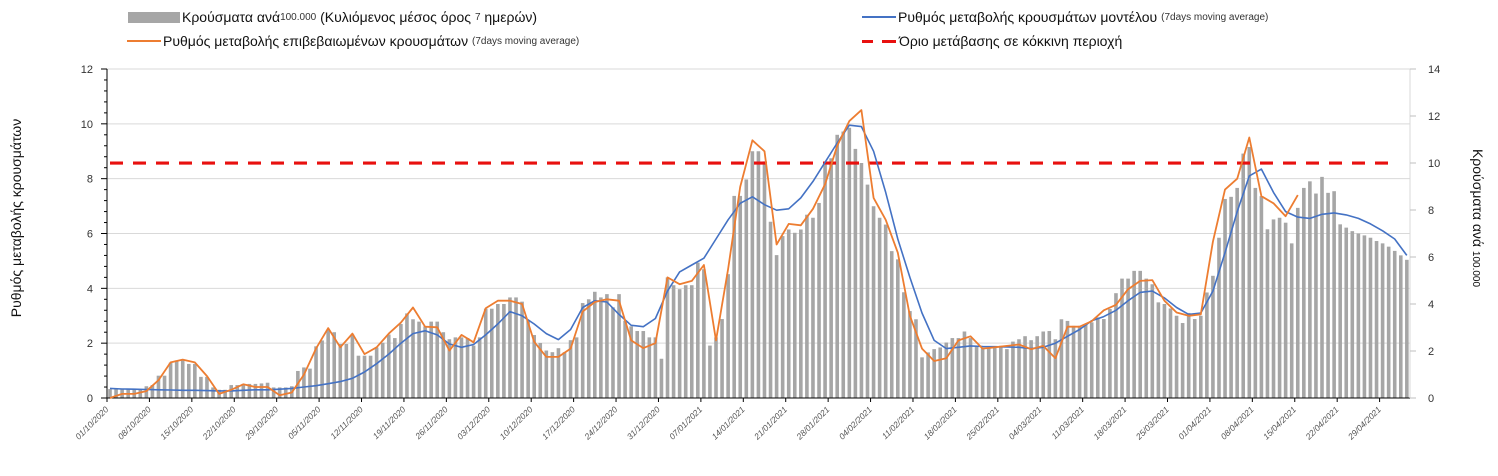 The height and width of the screenshot is (476, 1498). I want to click on x-tick-label: 14/01/2021, so click(728, 422).